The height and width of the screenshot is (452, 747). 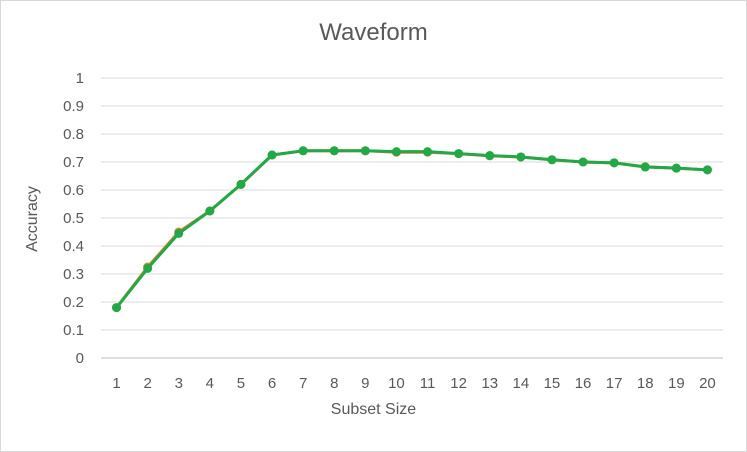 What do you see at coordinates (676, 383) in the screenshot?
I see `x-tick-label: 19` at bounding box center [676, 383].